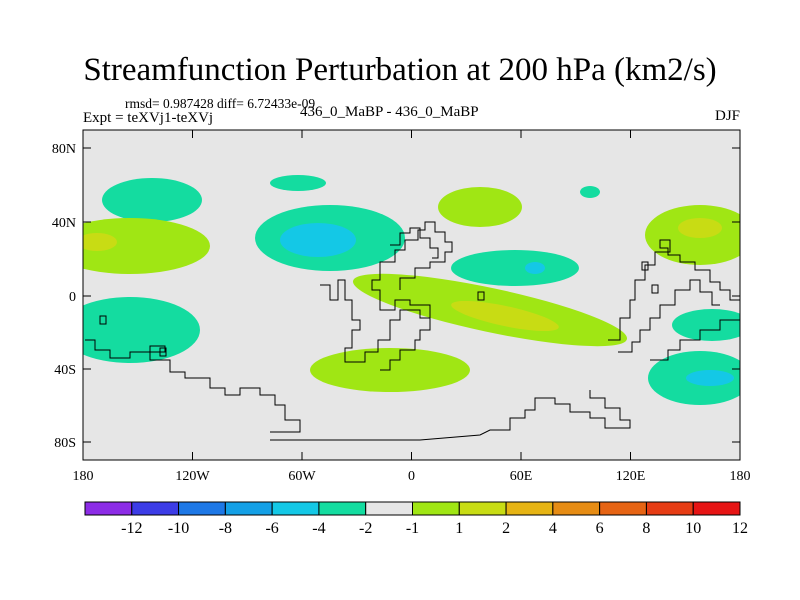  I want to click on colorbar-label: -4, so click(318, 528).